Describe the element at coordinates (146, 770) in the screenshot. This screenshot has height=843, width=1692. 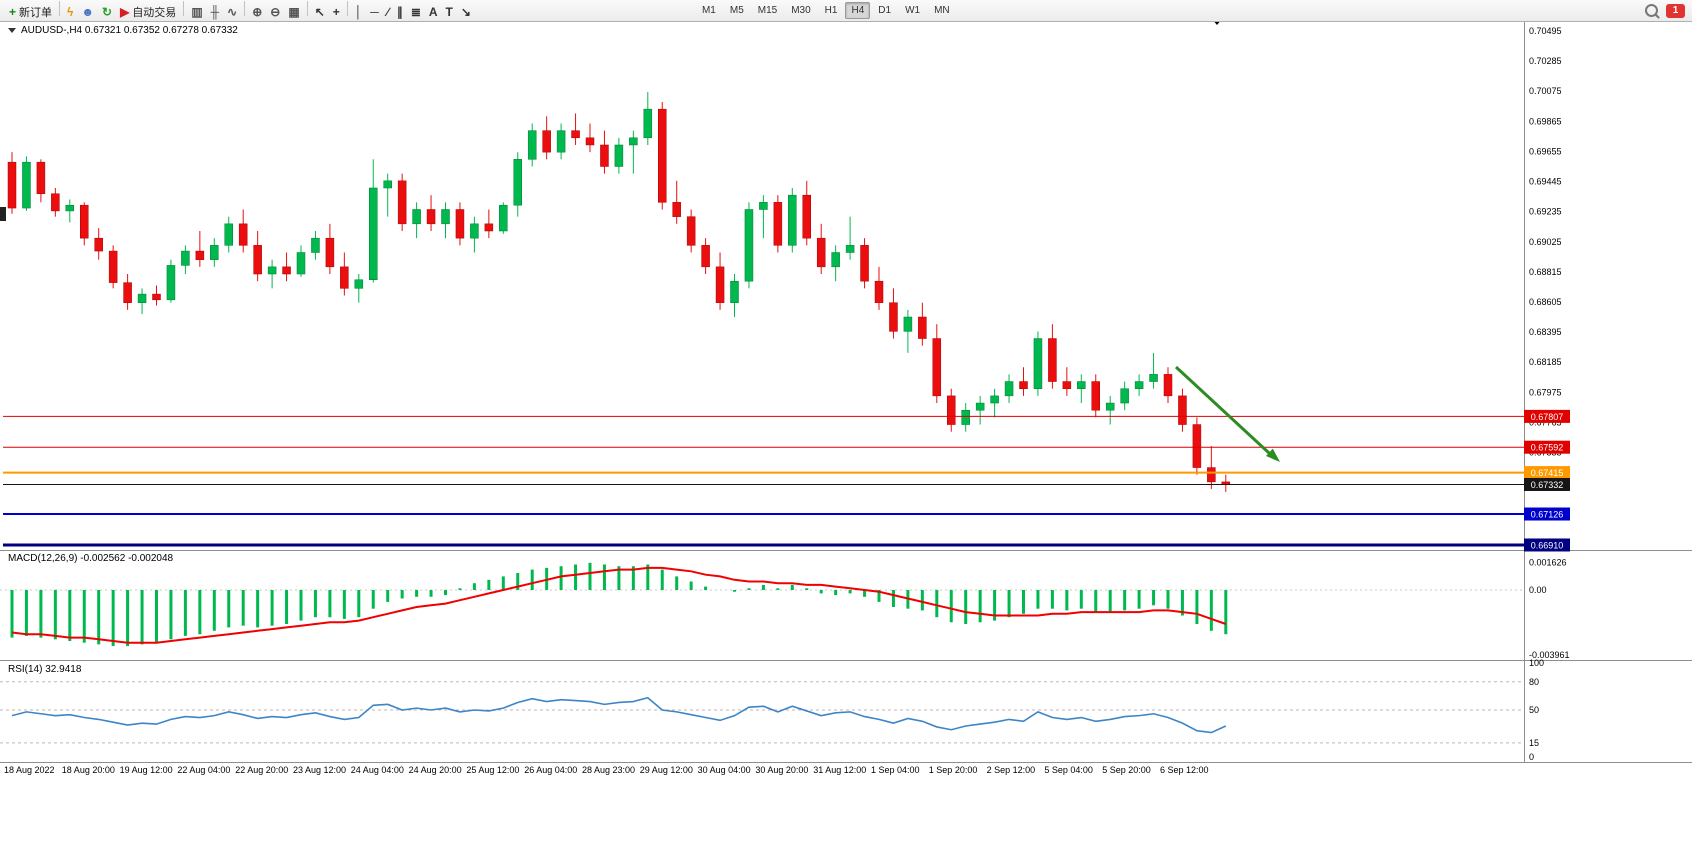
I see `time-axis-label: 19 Aug 12:00` at that location.